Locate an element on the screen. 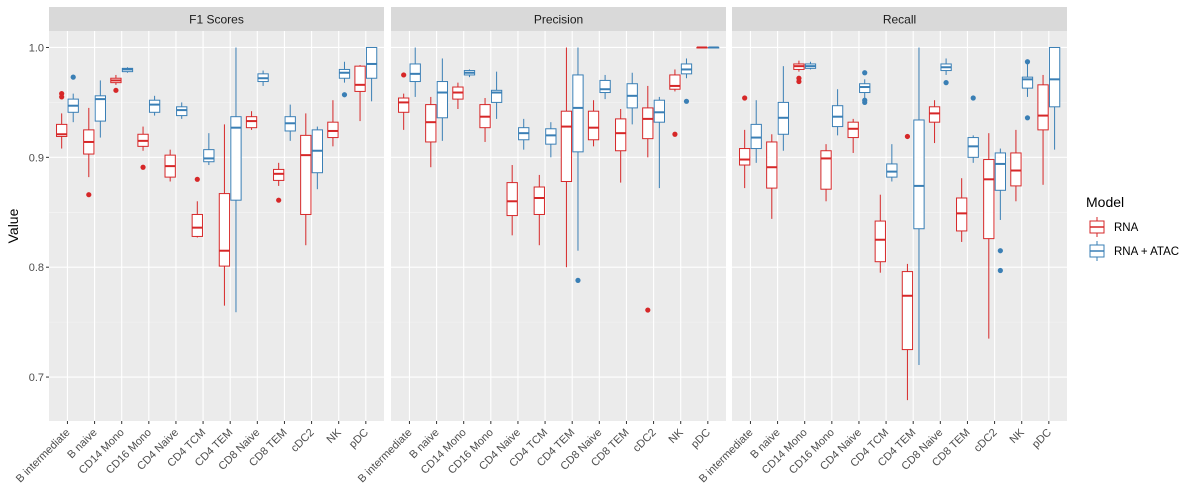  panel-title: F1 Scores is located at coordinates (216, 20).